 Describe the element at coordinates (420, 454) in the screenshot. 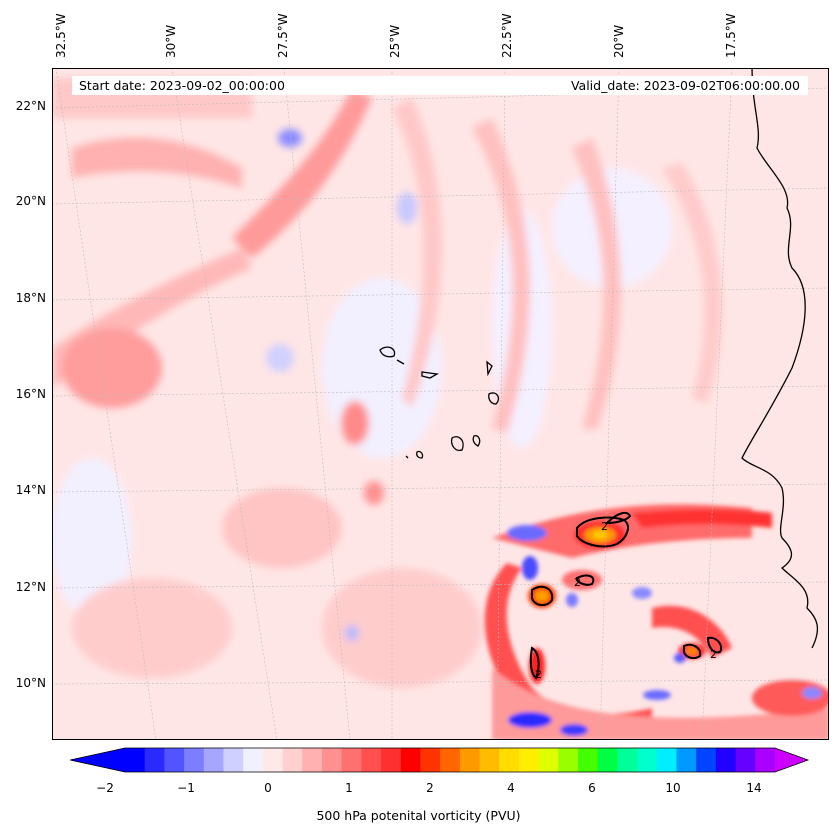

I see `island-fogo` at that location.